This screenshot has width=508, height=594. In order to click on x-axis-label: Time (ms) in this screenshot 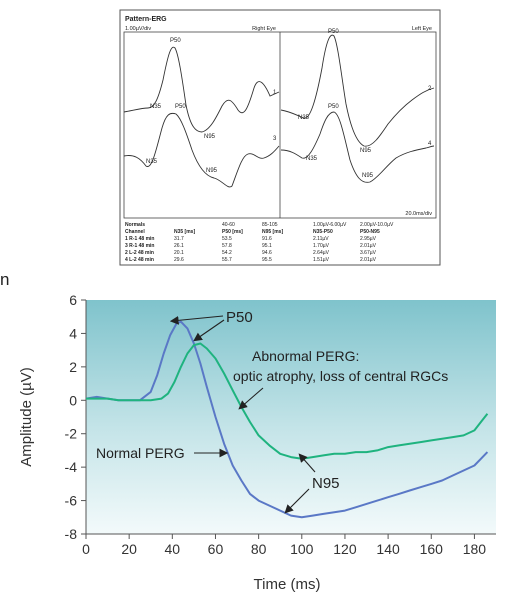, I will do `click(287, 584)`.